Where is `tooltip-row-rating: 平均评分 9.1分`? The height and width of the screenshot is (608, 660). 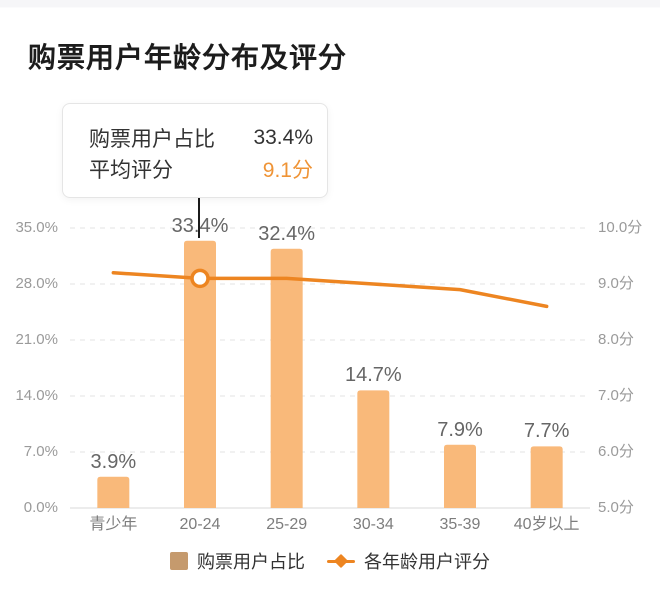 tooltip-row-rating: 平均评分 9.1分 is located at coordinates (201, 168).